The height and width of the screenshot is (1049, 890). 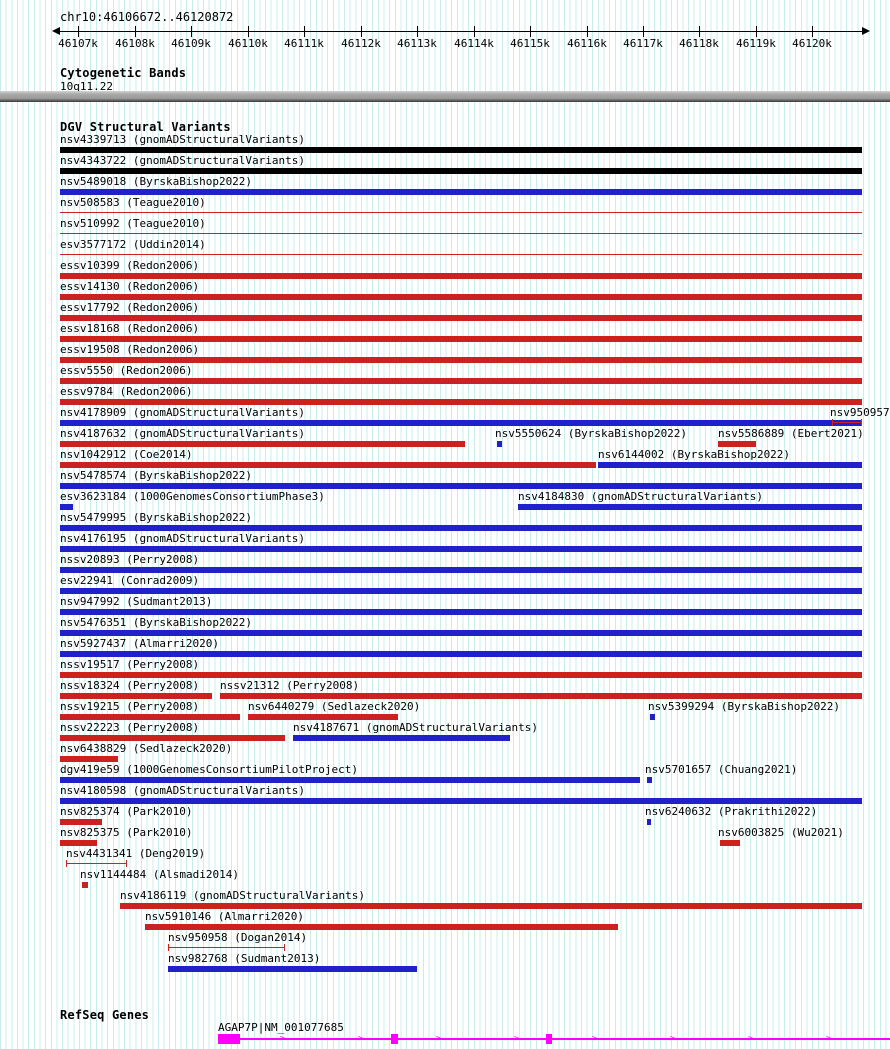 I want to click on gene-intron-line, so click(x=554, y=1039).